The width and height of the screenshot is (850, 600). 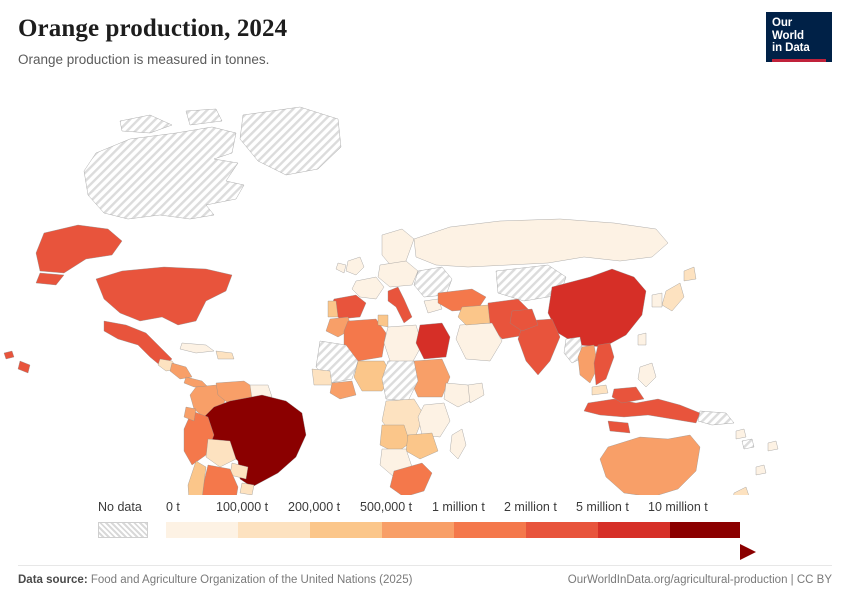 What do you see at coordinates (799, 60) in the screenshot?
I see `logo-accent-bar` at bounding box center [799, 60].